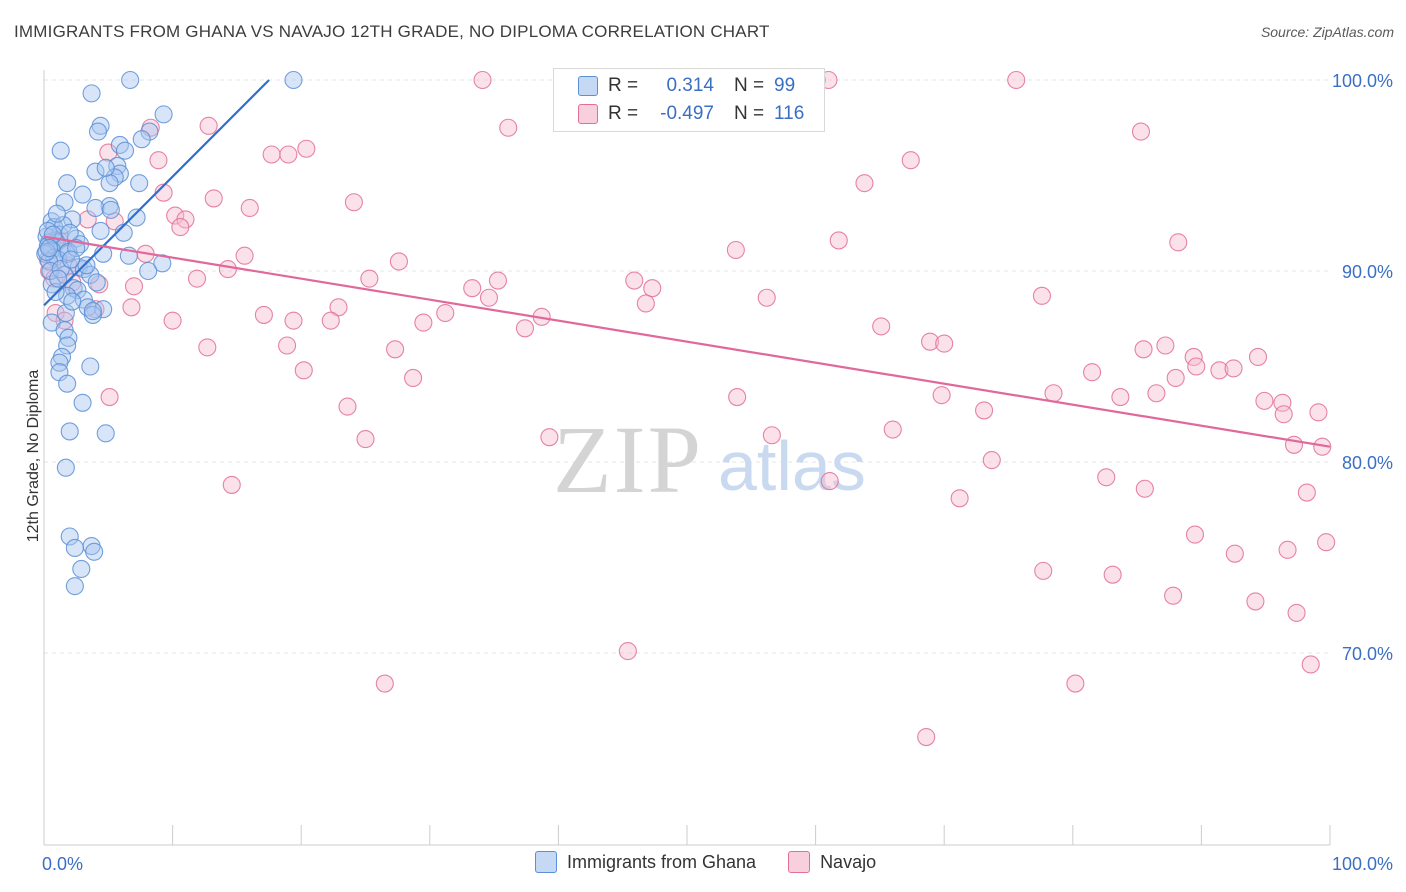 The width and height of the screenshot is (1406, 892). I want to click on legend-label-ghana: Immigrants from Ghana, so click(662, 861).